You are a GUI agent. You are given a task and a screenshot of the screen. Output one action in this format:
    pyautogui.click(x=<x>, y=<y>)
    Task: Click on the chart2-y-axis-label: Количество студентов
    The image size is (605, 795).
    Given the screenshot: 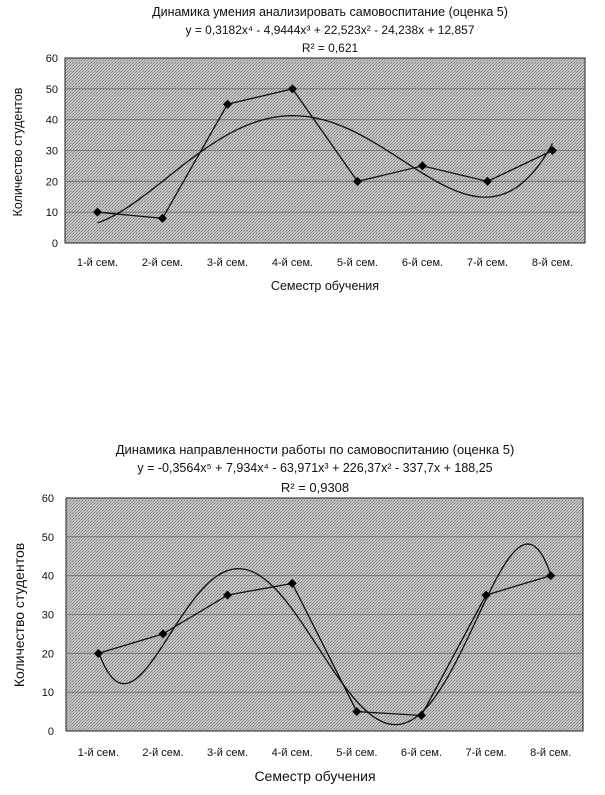 What is the action you would take?
    pyautogui.click(x=19, y=615)
    